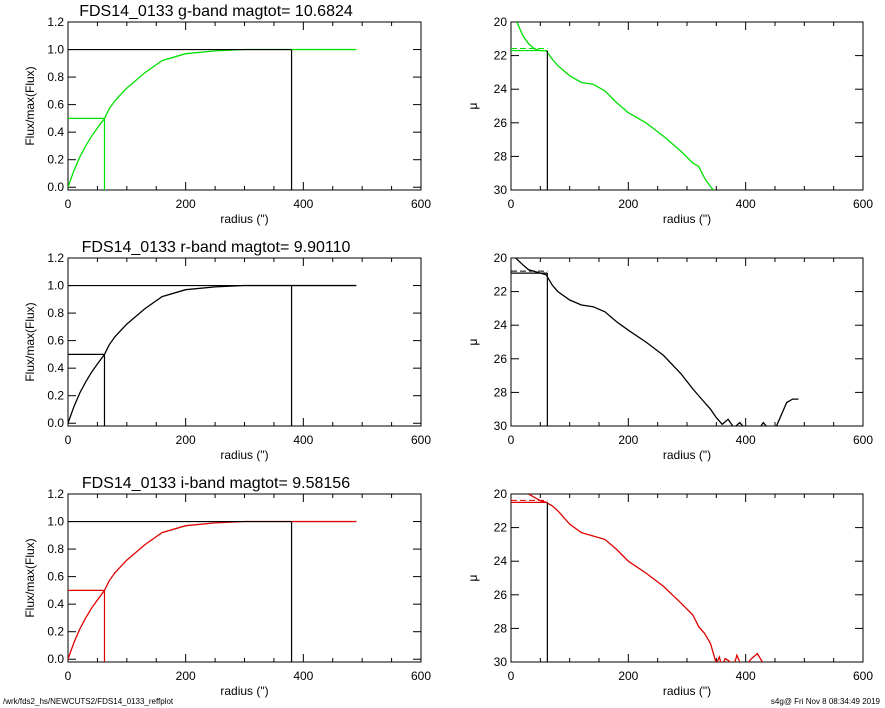 This screenshot has width=885, height=708. What do you see at coordinates (826, 701) in the screenshot?
I see `footer-timestamp: s4g@ Fri Nov 8 08:34:49 2019` at bounding box center [826, 701].